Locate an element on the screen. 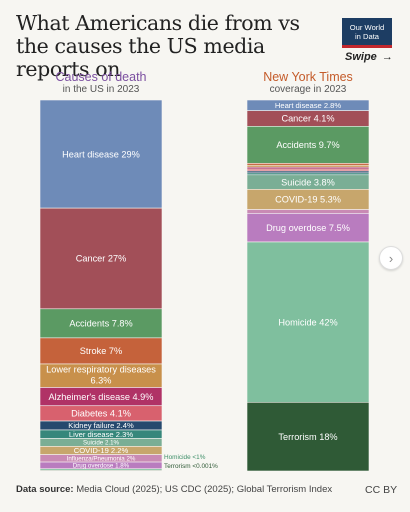 The width and height of the screenshot is (410, 512). nyt-cancer-label: Cancer 4.1% is located at coordinates (307, 119).